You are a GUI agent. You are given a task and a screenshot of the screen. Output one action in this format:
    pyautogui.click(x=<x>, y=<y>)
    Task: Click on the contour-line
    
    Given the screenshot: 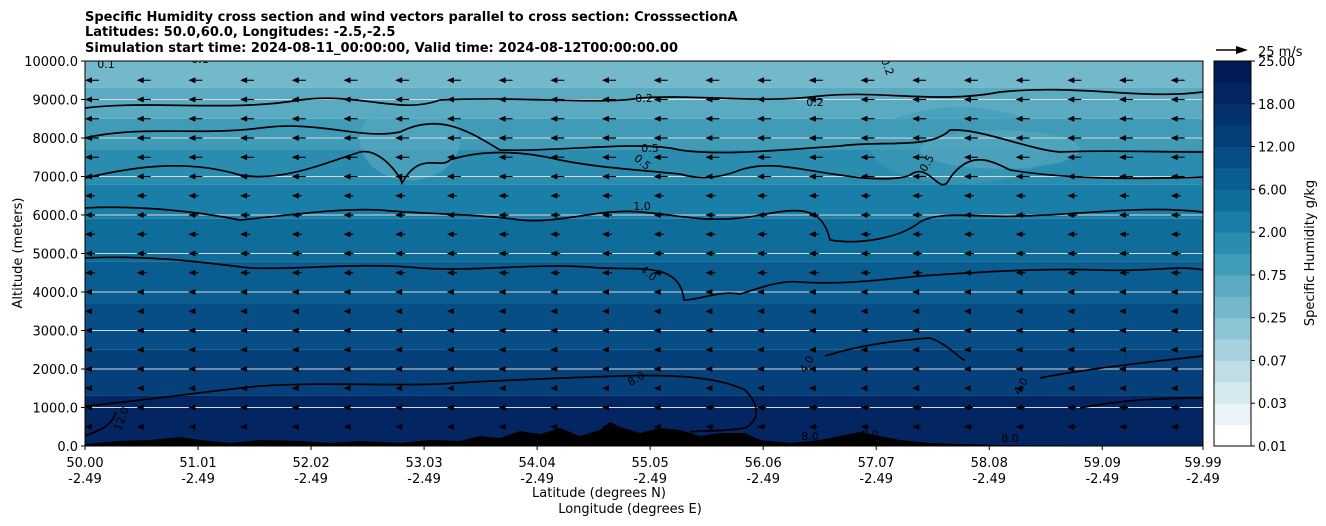 What is the action you would take?
    pyautogui.click(x=895, y=349)
    